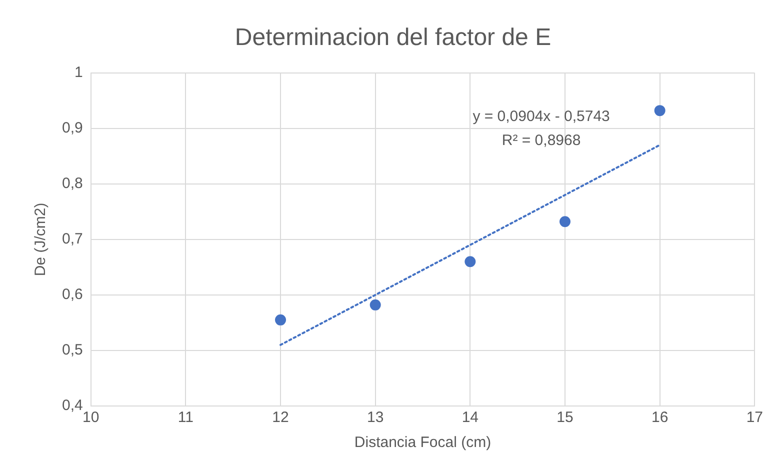 The image size is (774, 472). What do you see at coordinates (72, 183) in the screenshot?
I see `y-tick-label: 0,8` at bounding box center [72, 183].